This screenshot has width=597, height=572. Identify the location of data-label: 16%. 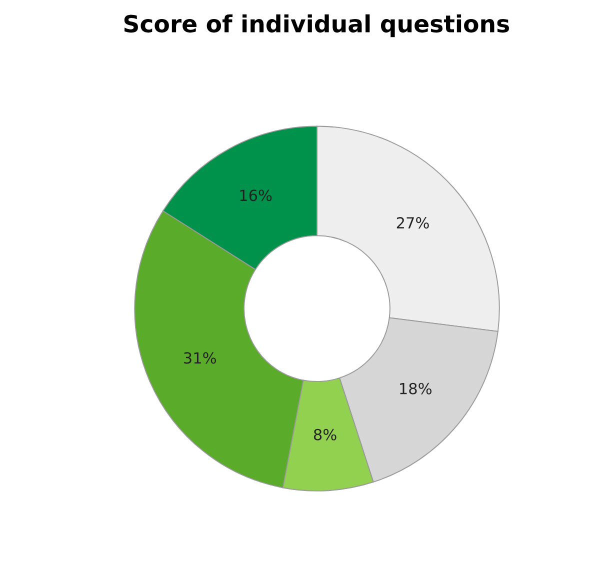
(256, 196).